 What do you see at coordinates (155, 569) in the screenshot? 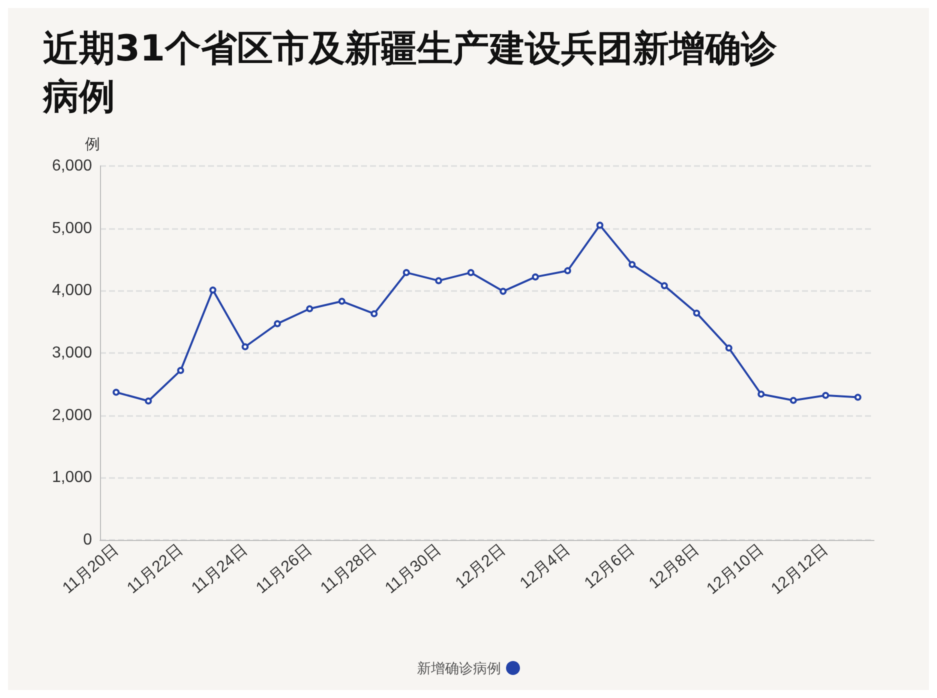
I see `x-tick-label: 11月22日` at bounding box center [155, 569].